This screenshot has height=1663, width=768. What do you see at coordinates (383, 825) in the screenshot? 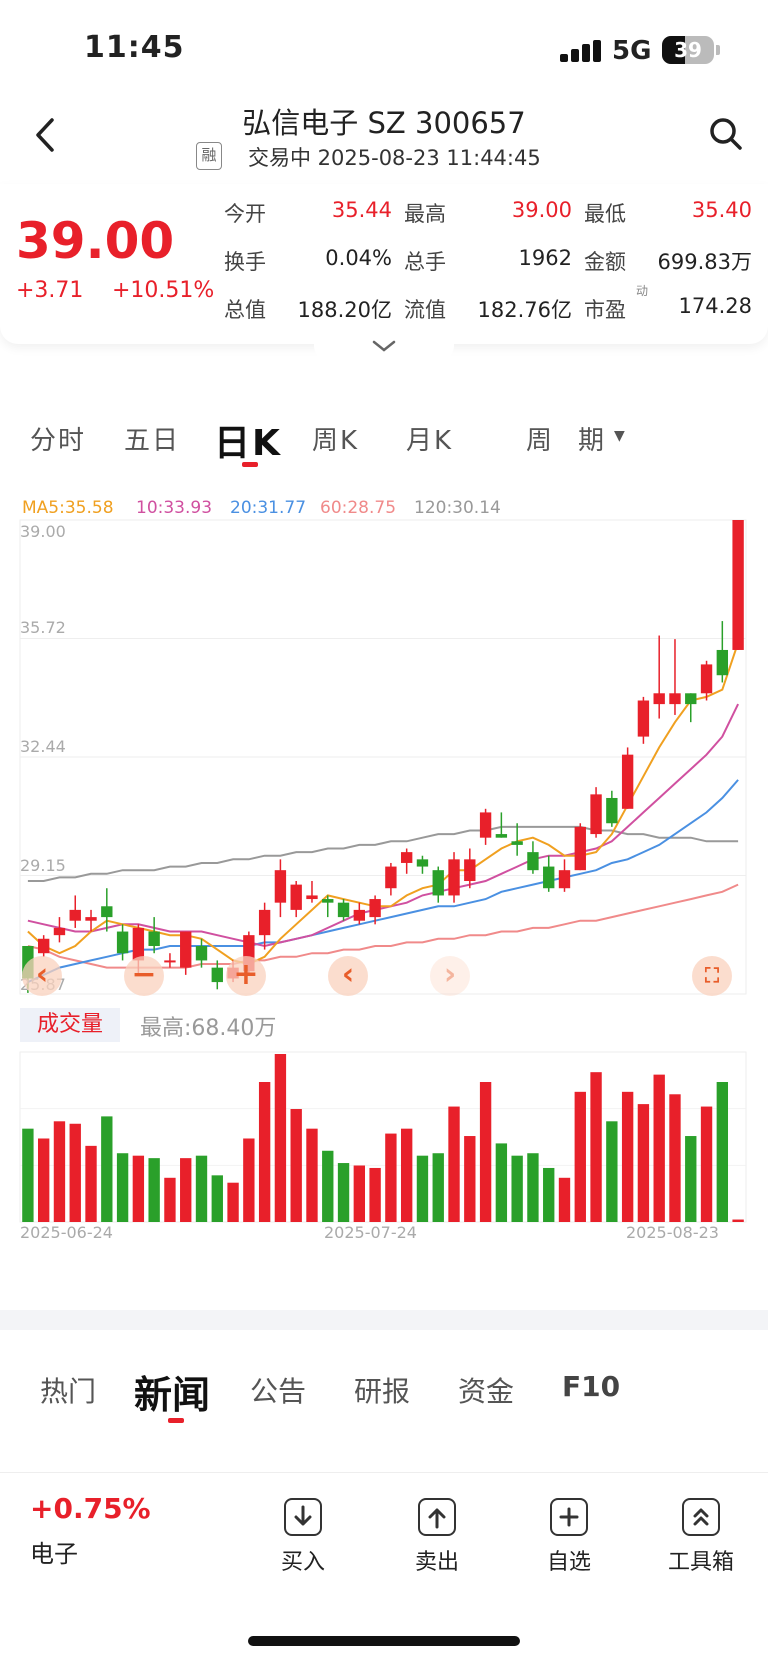
I see `ma10-line` at bounding box center [383, 825].